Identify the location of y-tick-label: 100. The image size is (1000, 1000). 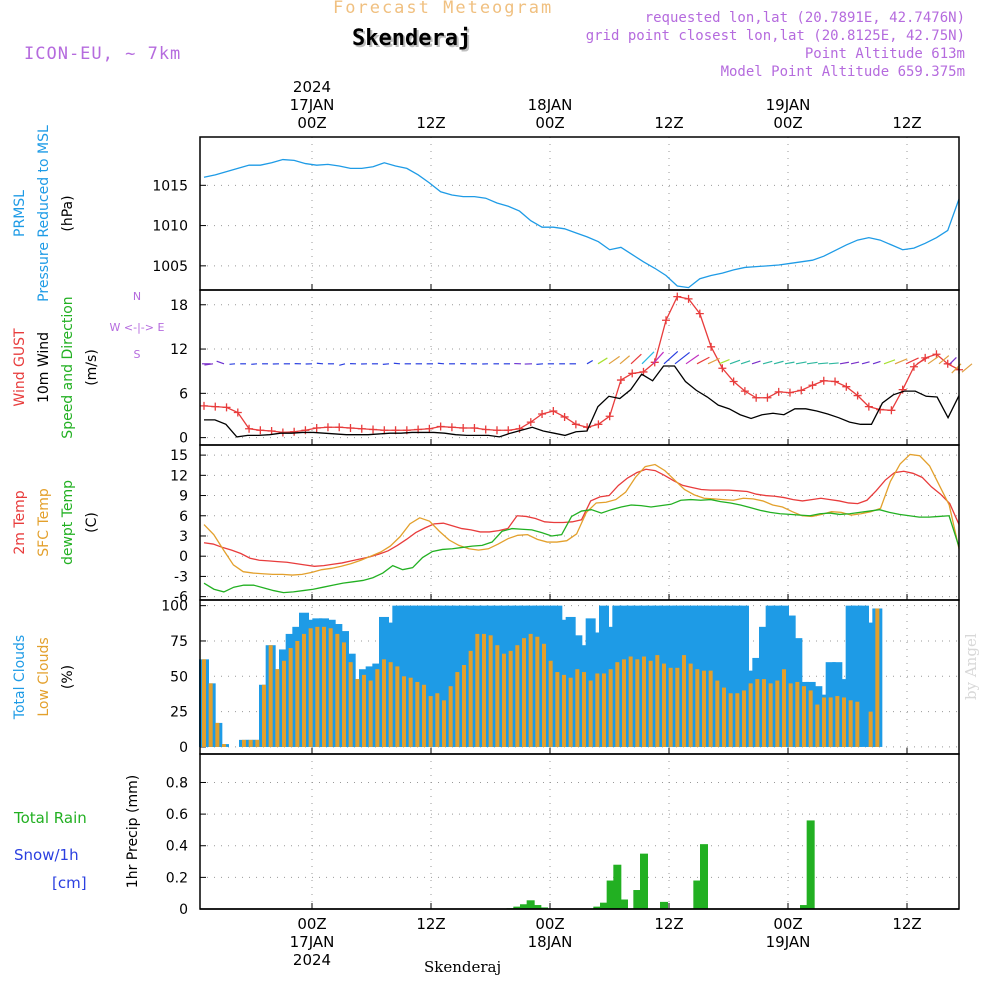
(174, 607).